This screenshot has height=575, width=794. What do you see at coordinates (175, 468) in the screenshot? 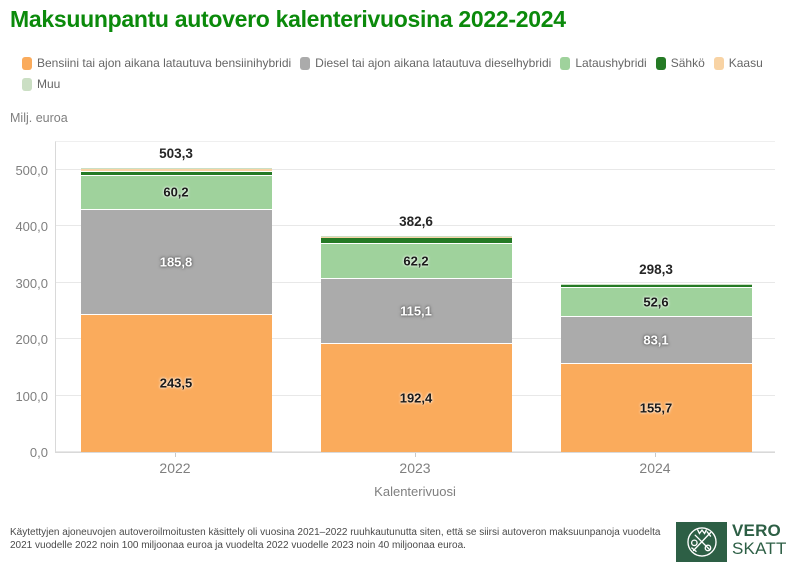
I see `x-tick-label: 2022` at bounding box center [175, 468].